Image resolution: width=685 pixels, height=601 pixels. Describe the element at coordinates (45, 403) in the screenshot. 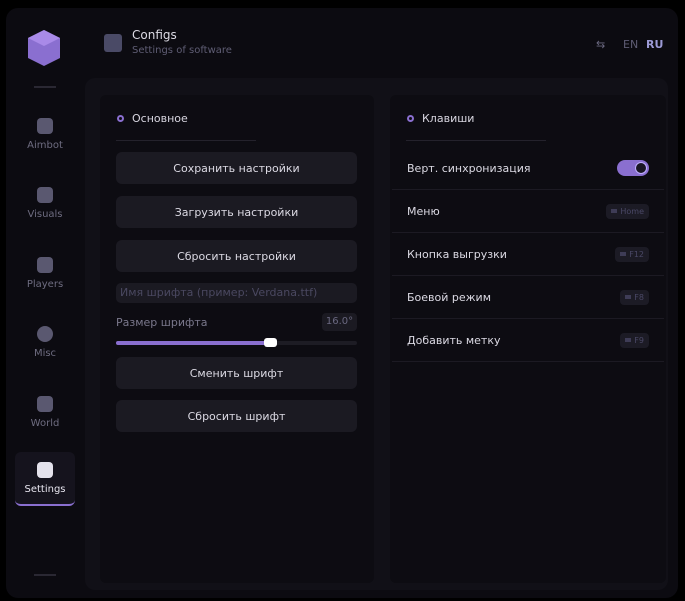

I see `briefcase-icon` at that location.